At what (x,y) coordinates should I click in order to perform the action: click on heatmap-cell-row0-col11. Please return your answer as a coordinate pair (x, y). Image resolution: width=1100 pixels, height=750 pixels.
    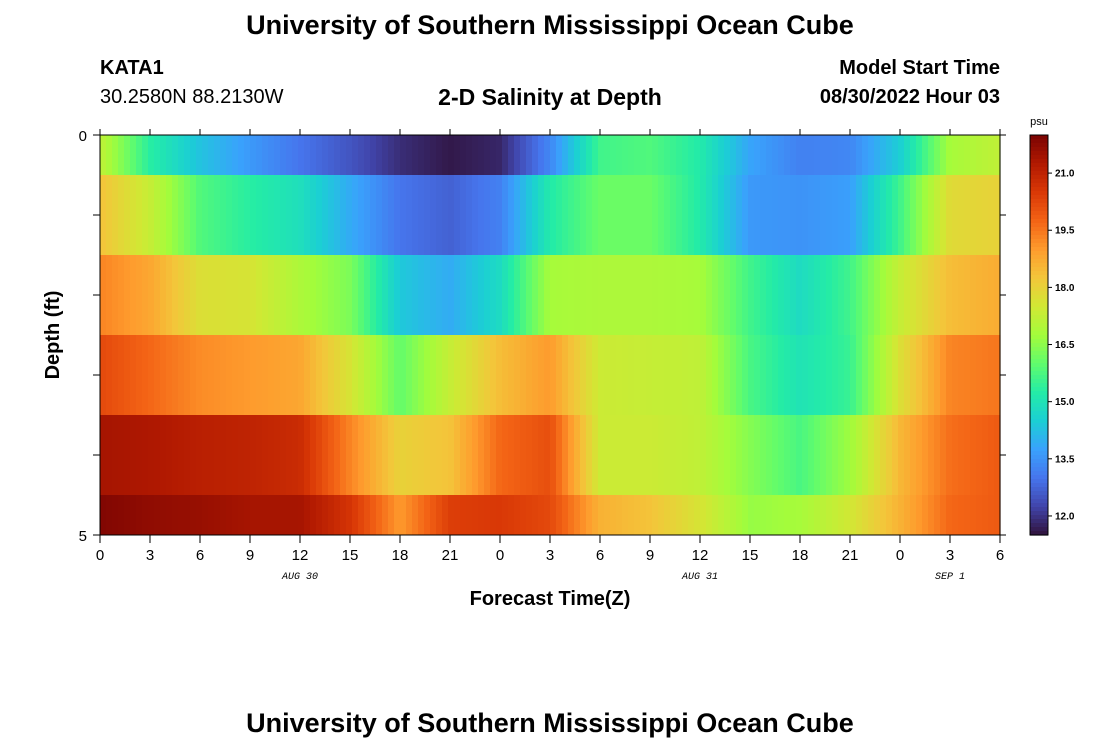
    Looking at the image, I should click on (169, 155).